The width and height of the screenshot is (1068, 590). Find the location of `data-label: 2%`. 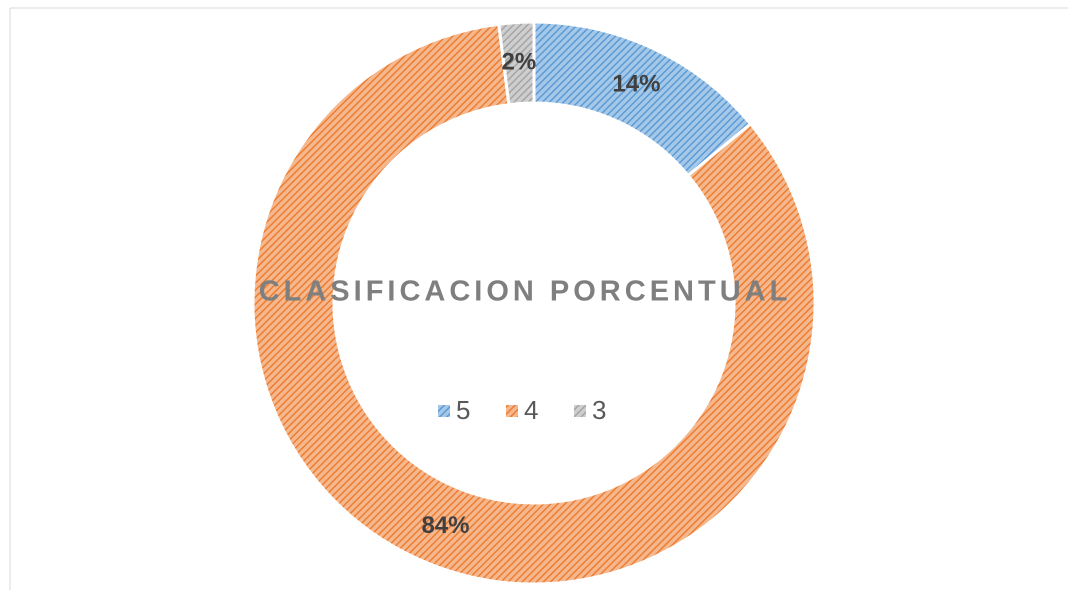

data-label: 2% is located at coordinates (519, 61).